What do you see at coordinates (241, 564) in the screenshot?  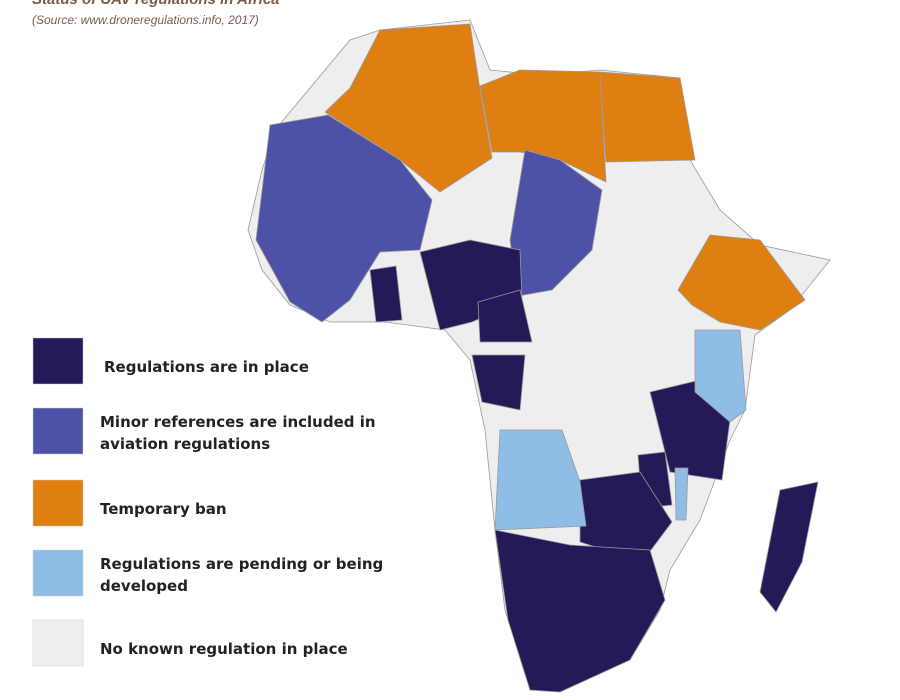 I see `legend-label: Regulations are pending or being` at bounding box center [241, 564].